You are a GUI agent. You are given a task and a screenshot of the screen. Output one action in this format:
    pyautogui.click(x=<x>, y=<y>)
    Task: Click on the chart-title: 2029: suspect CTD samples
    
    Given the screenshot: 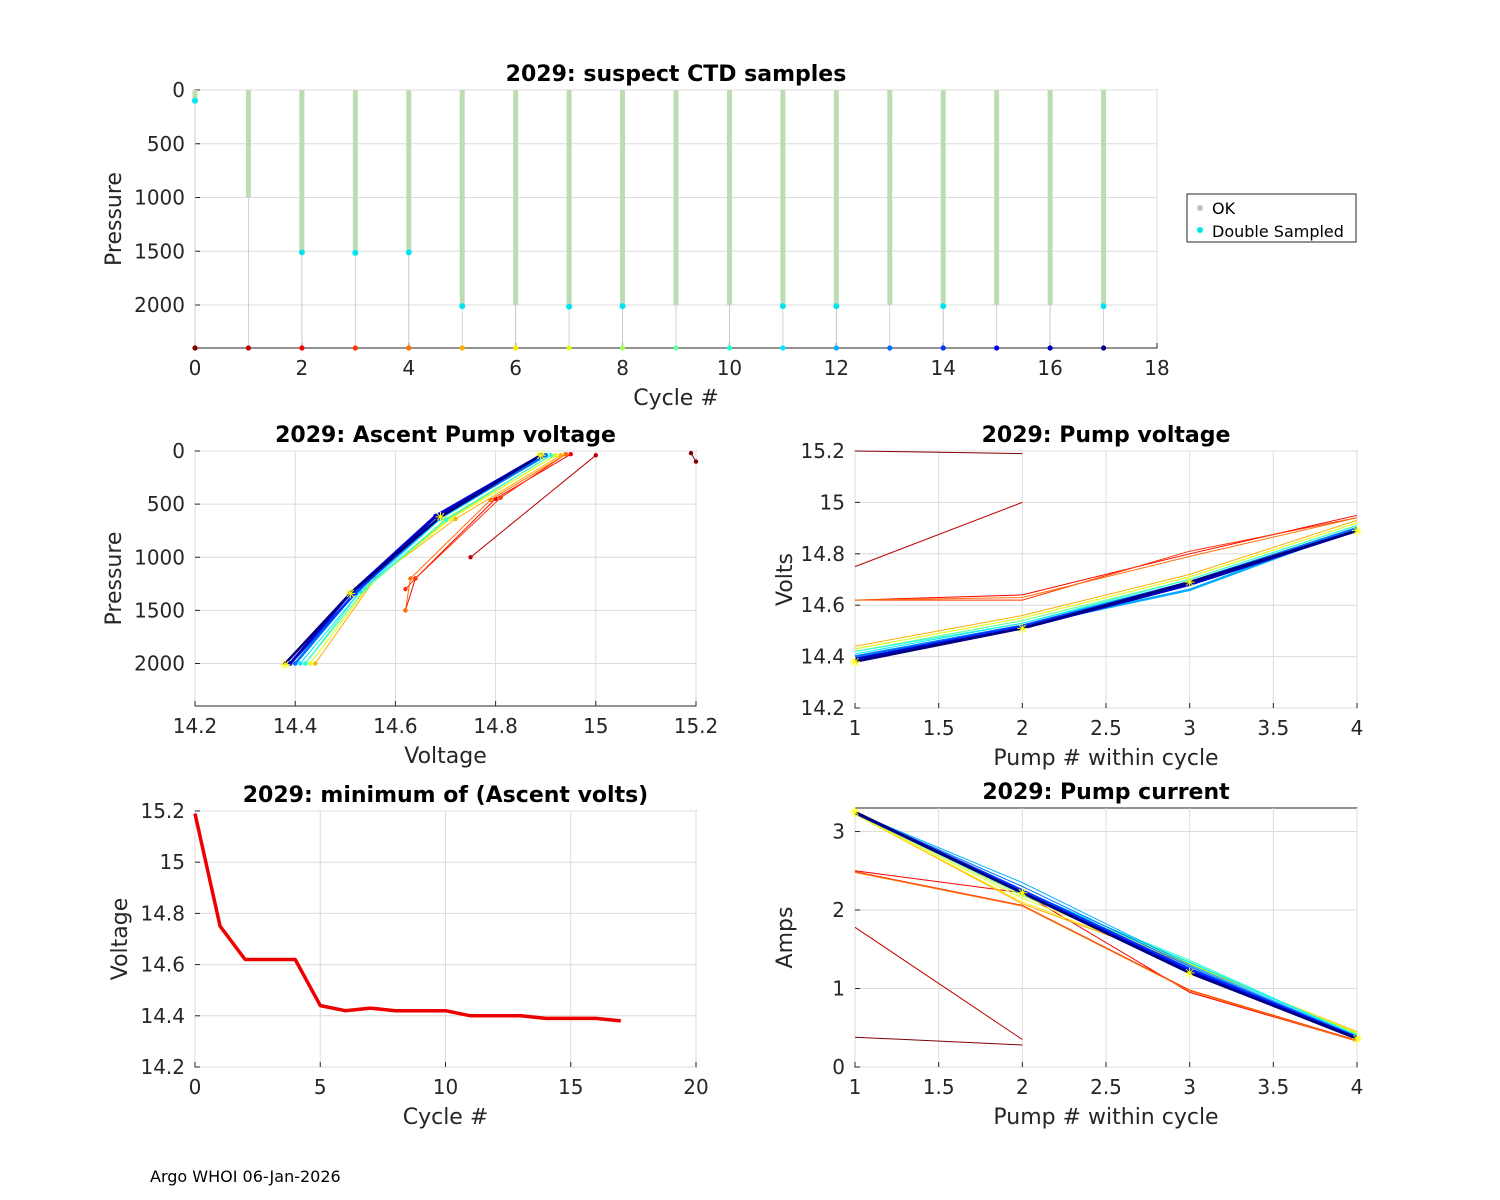 What is the action you would take?
    pyautogui.click(x=676, y=74)
    